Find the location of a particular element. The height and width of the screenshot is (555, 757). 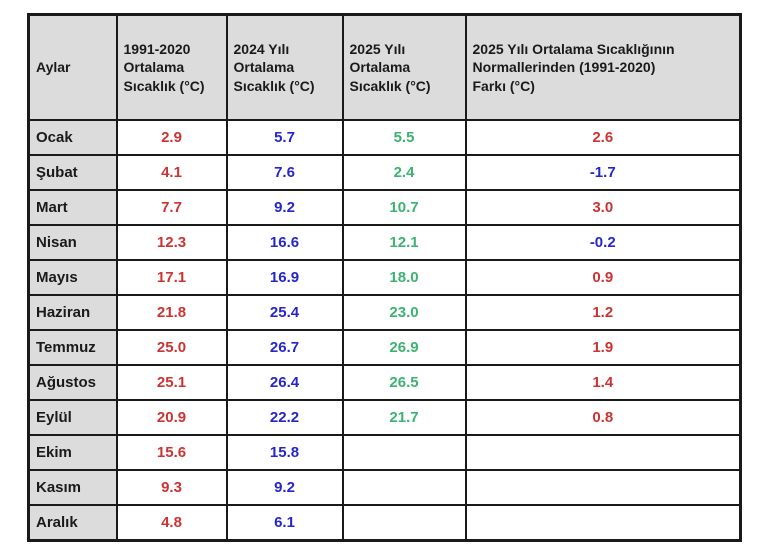

value-cell: 9.3 is located at coordinates (171, 487).